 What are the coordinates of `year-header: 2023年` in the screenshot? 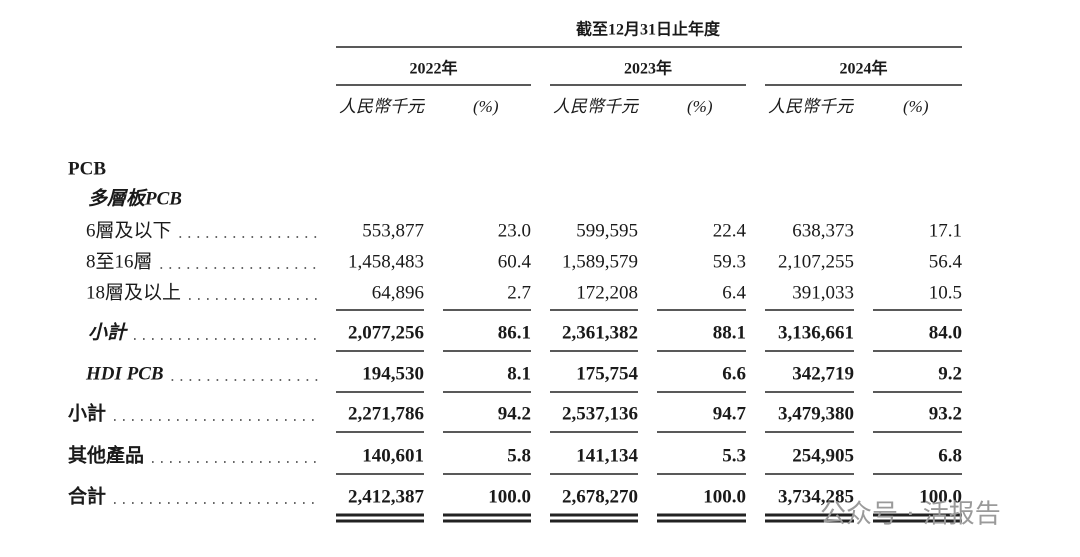 It's located at (648, 68).